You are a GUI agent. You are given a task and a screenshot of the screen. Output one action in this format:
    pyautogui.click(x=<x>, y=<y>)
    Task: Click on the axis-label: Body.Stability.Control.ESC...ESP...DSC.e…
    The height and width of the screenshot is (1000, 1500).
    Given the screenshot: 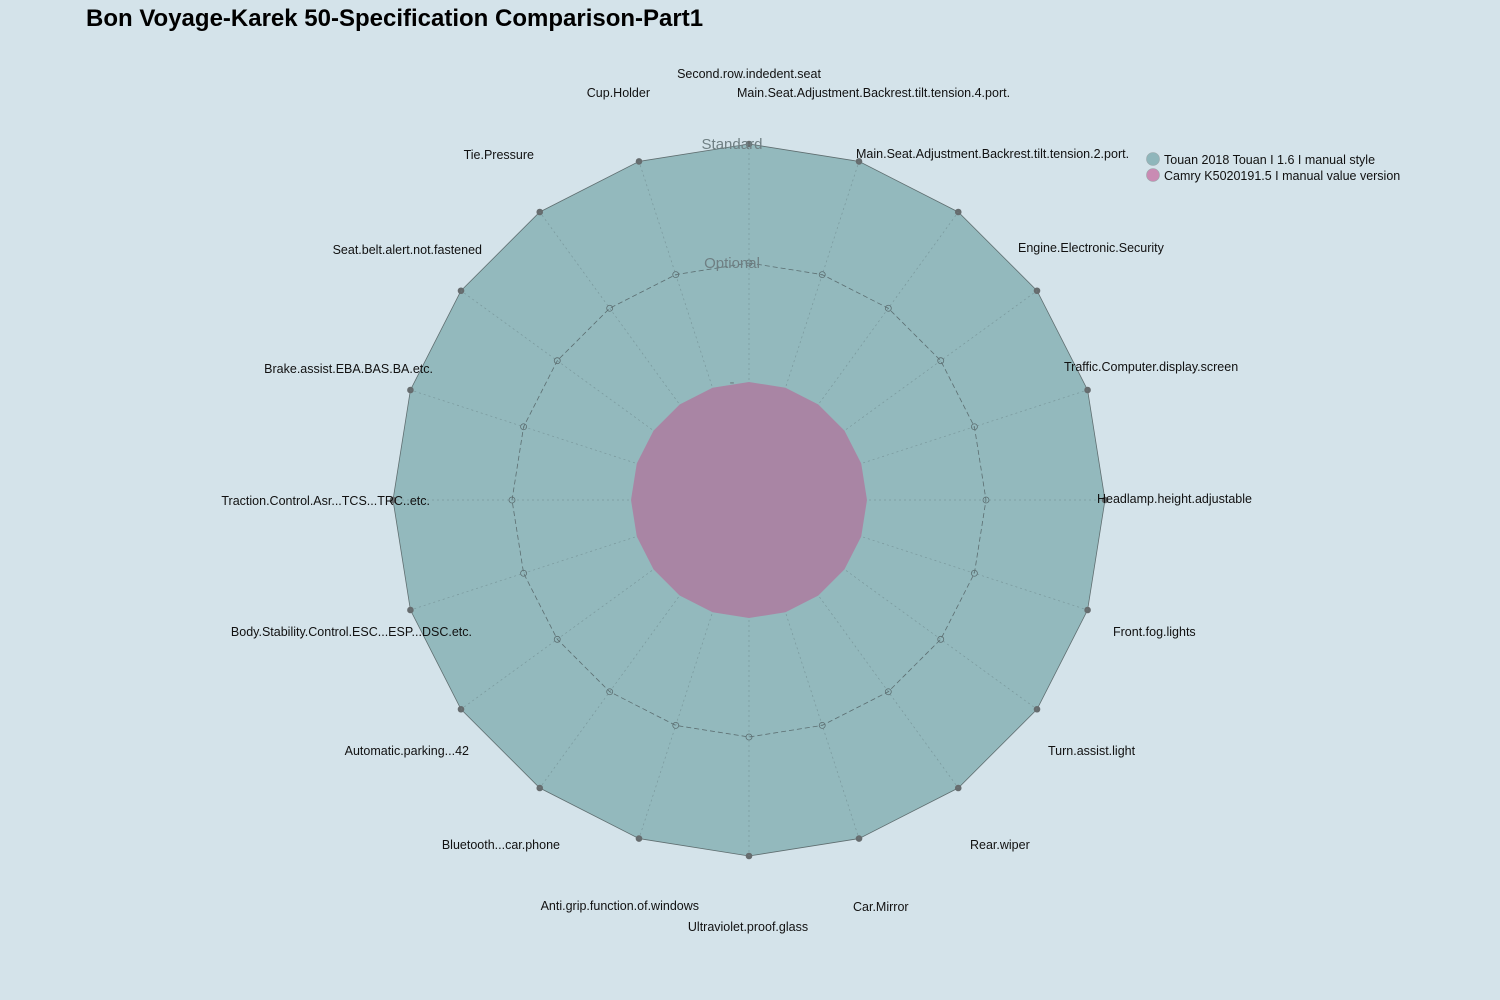 What is the action you would take?
    pyautogui.click(x=351, y=632)
    